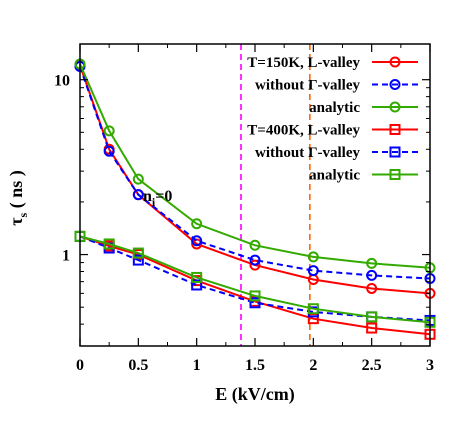 This screenshot has height=421, width=463. What do you see at coordinates (255, 394) in the screenshot?
I see `x-axis-label: E (kV/cm)` at bounding box center [255, 394].